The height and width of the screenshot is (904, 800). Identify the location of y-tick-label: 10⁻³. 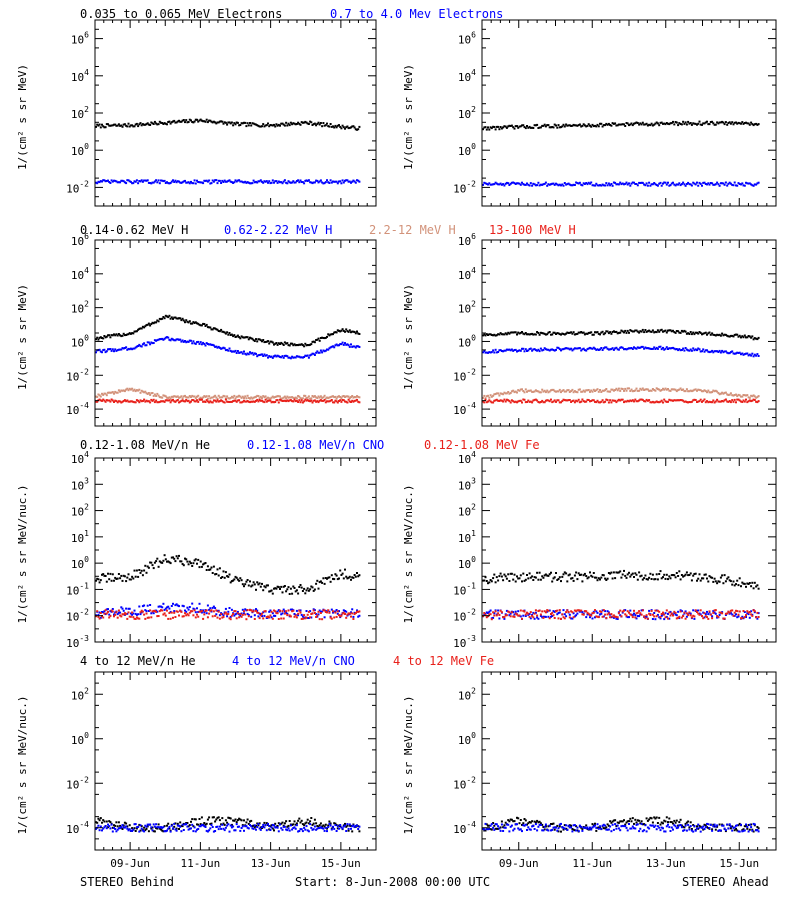
(464, 642).